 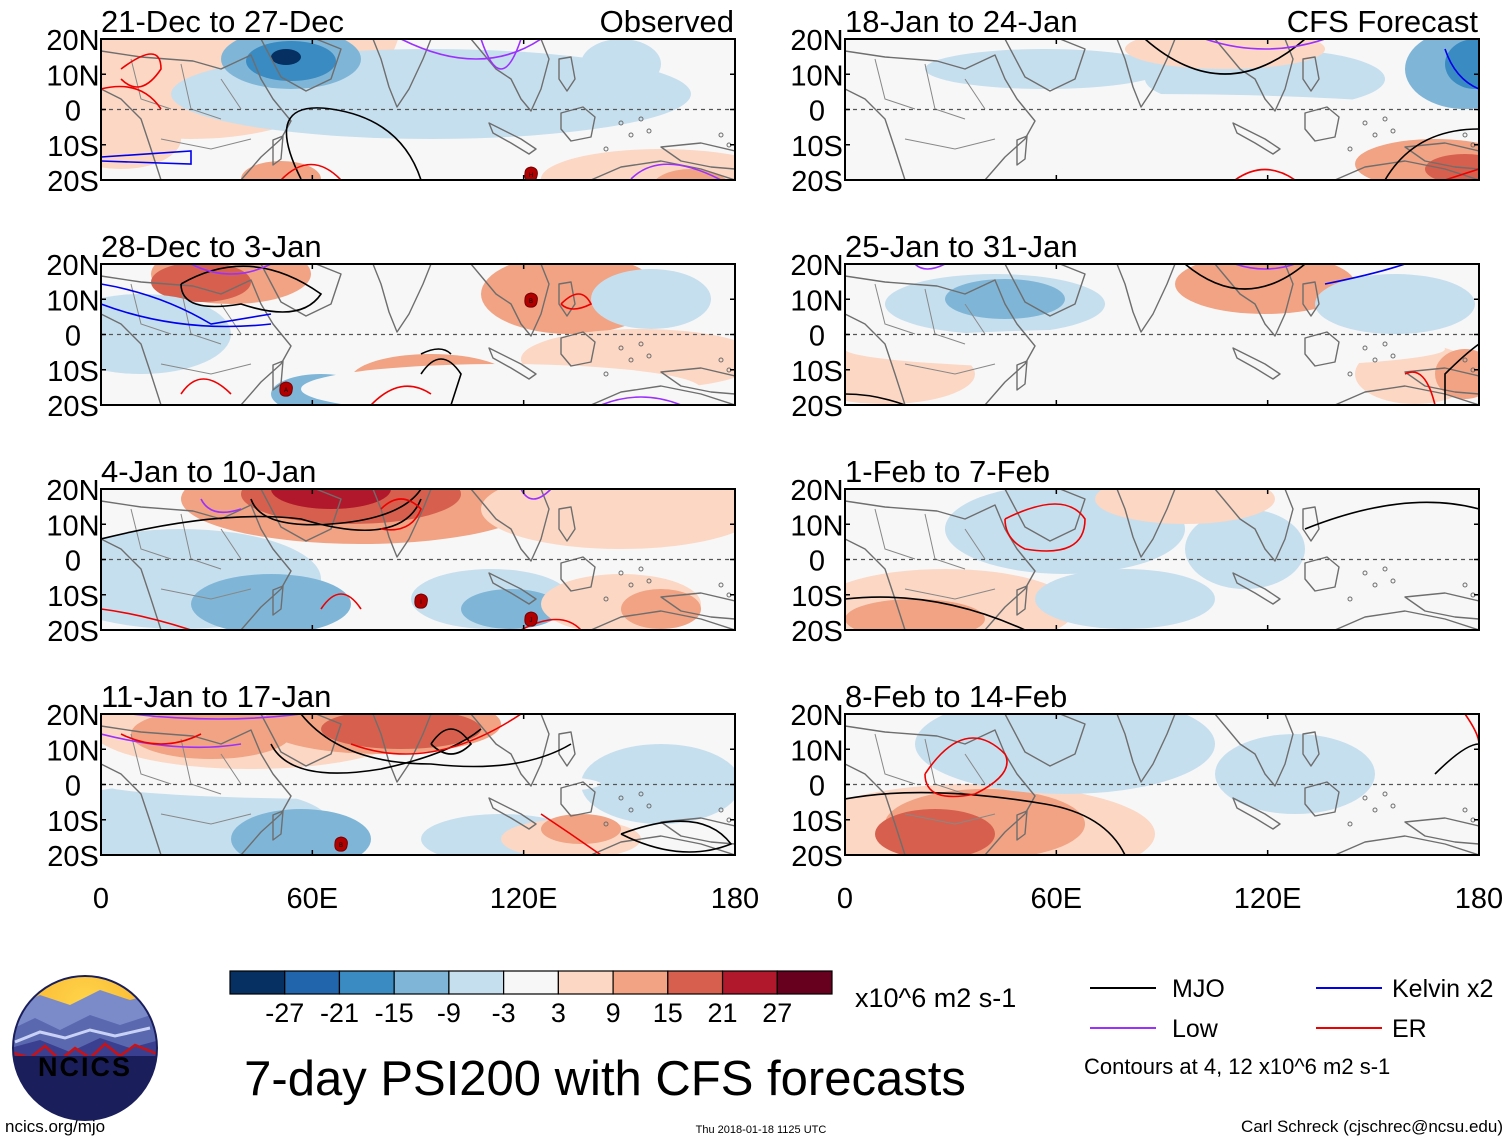 I want to click on panel-title: 18-Jan to 24-Jan, so click(x=961, y=21).